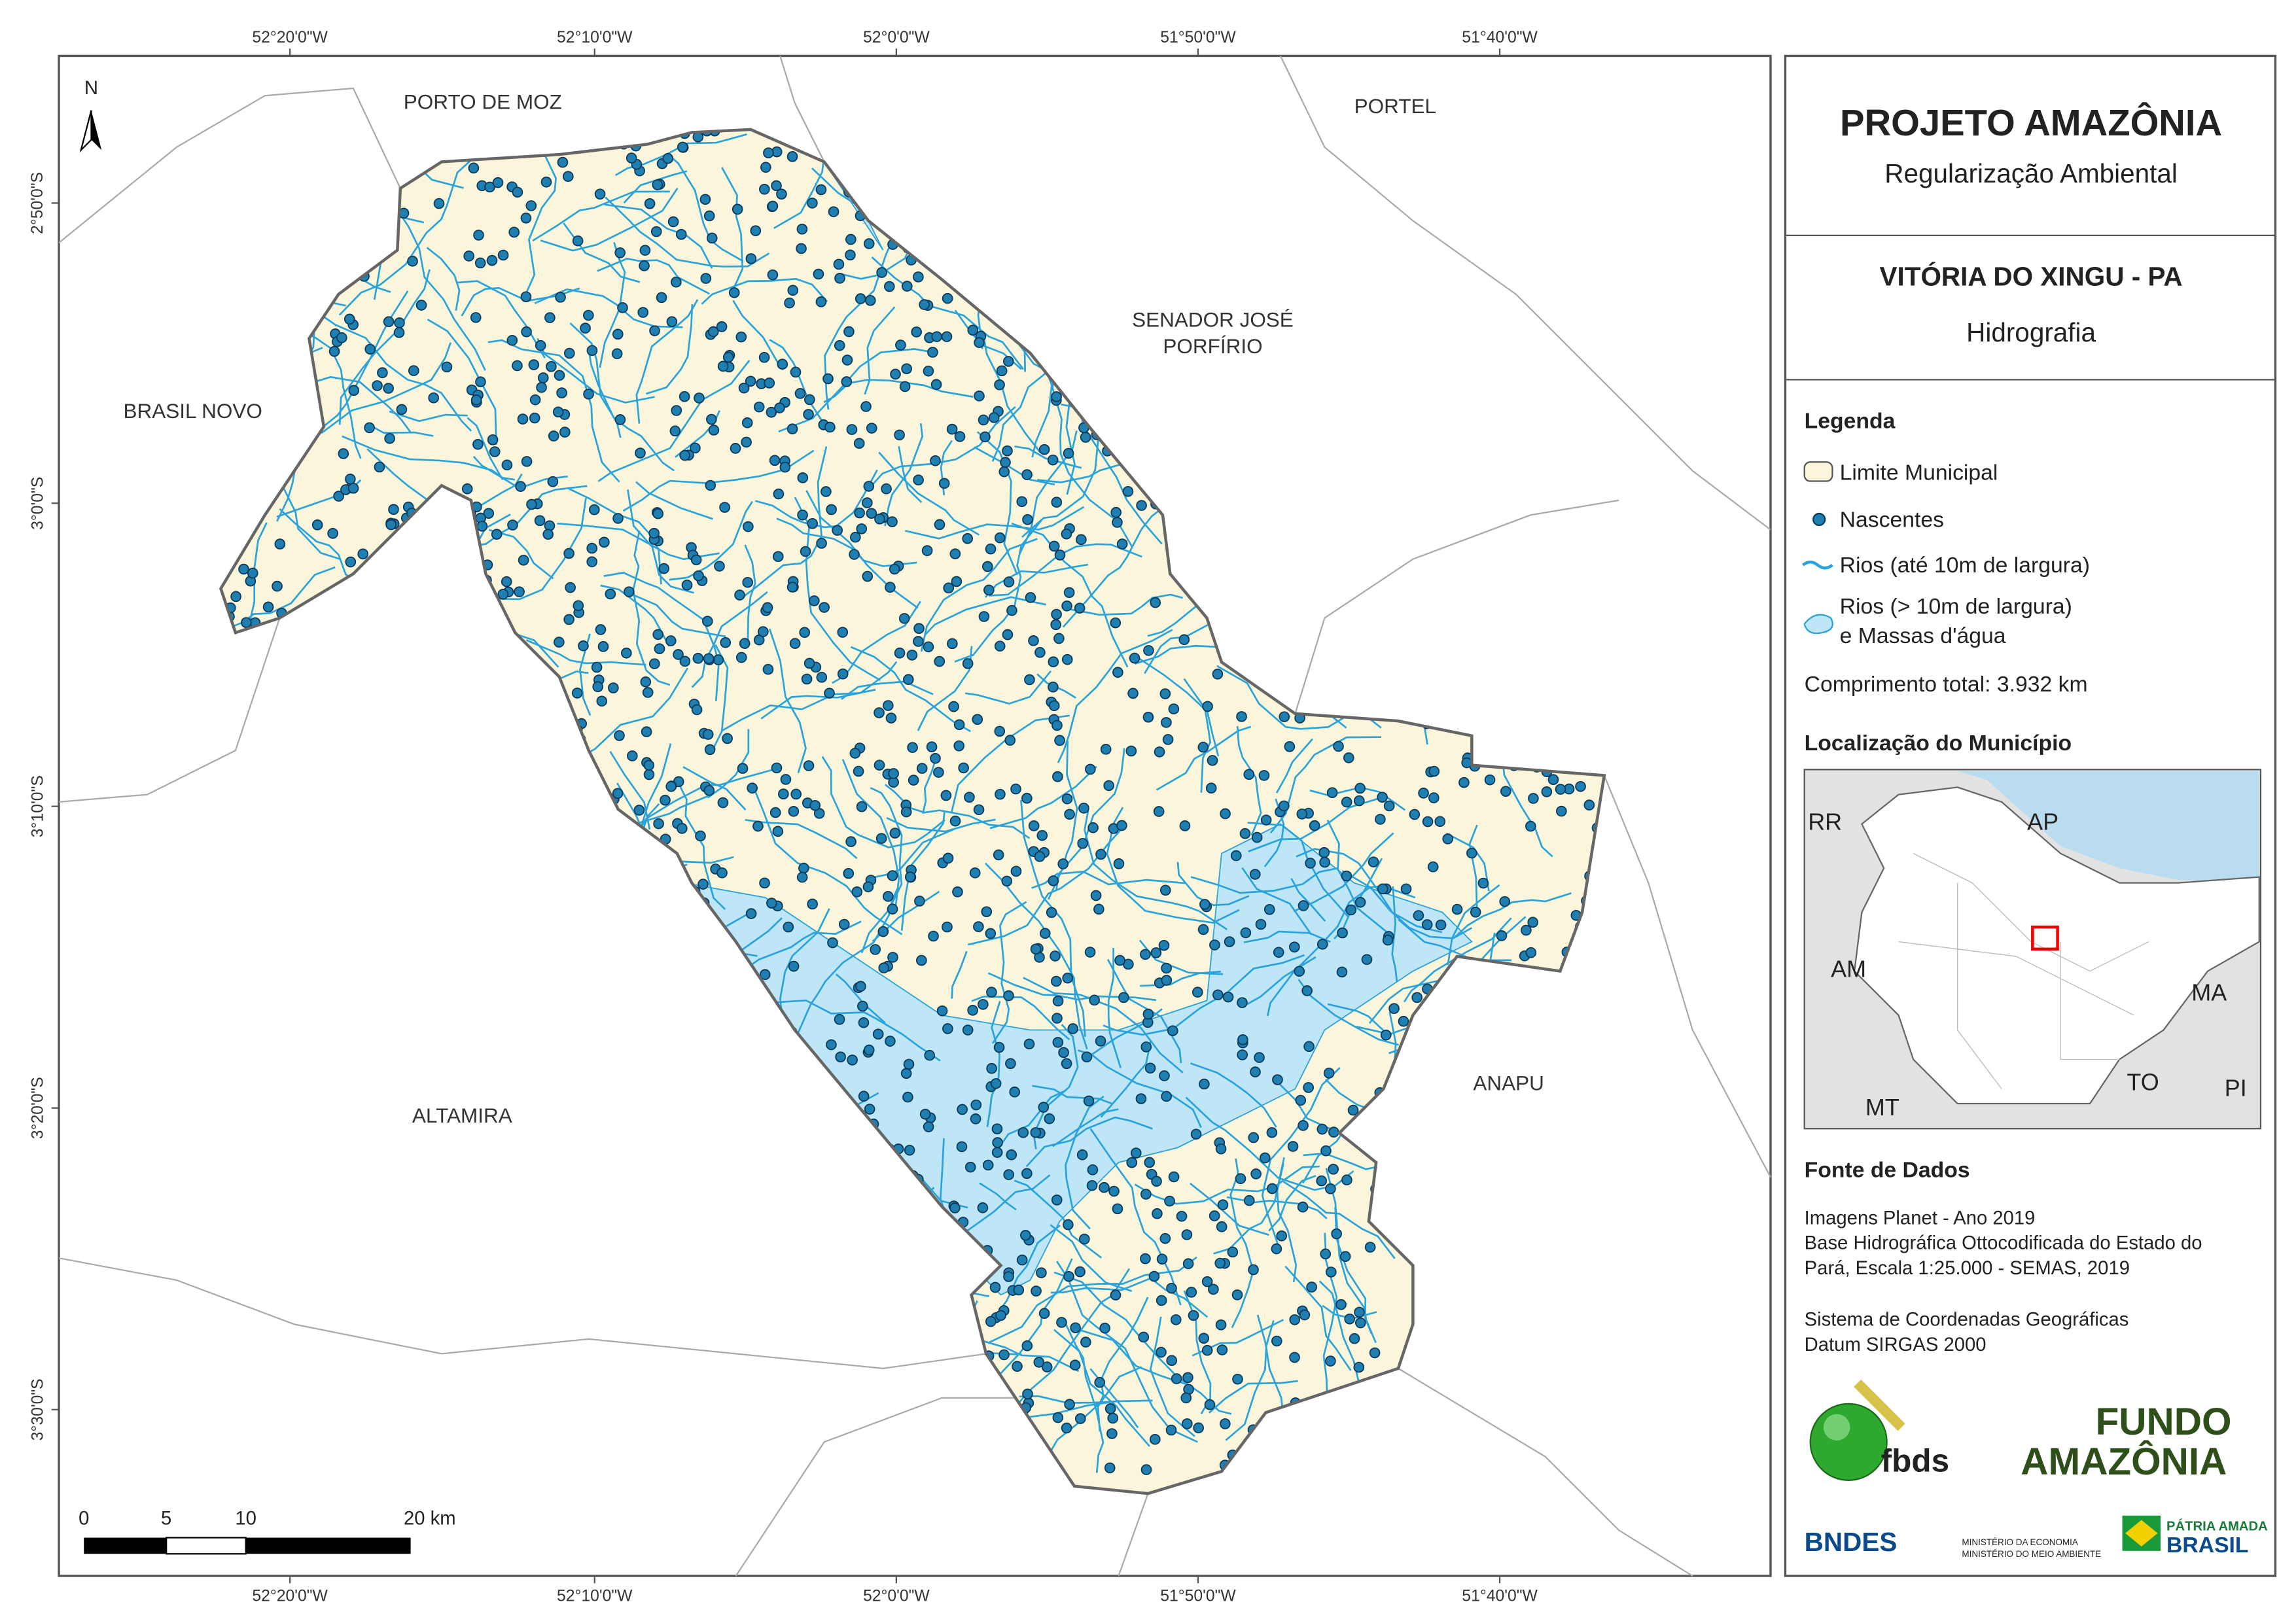 The height and width of the screenshot is (1623, 2296). Describe the element at coordinates (595, 38) in the screenshot. I see `longitude-label: 52°10'0"W` at that location.